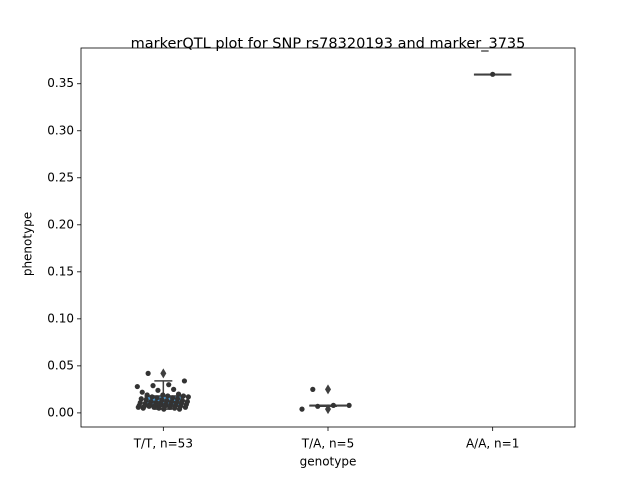 The image size is (640, 480). Describe the element at coordinates (60, 271) in the screenshot. I see `y-tick-label: 0.15` at that location.